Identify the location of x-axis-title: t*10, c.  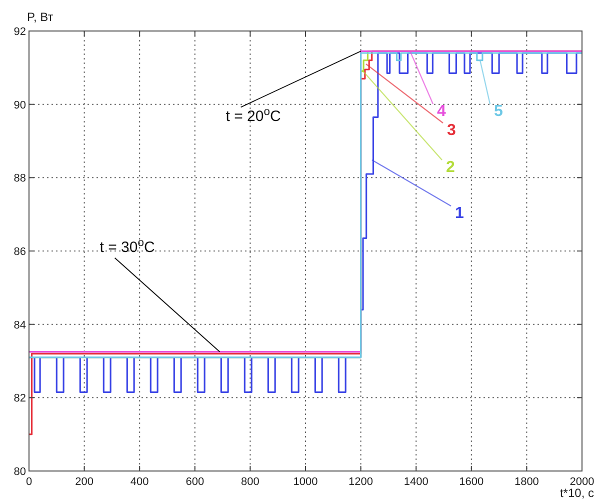
(577, 493).